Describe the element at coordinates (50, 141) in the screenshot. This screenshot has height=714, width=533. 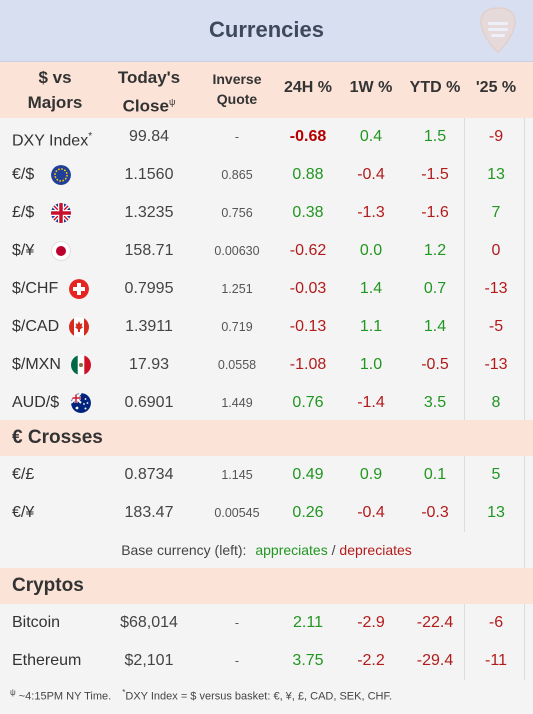
I see `pair-label: DXY Index` at that location.